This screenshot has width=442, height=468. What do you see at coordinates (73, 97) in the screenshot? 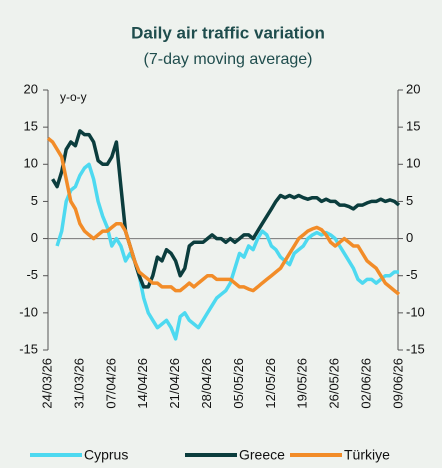
I see `y-axis-label: y-o-y` at bounding box center [73, 97].